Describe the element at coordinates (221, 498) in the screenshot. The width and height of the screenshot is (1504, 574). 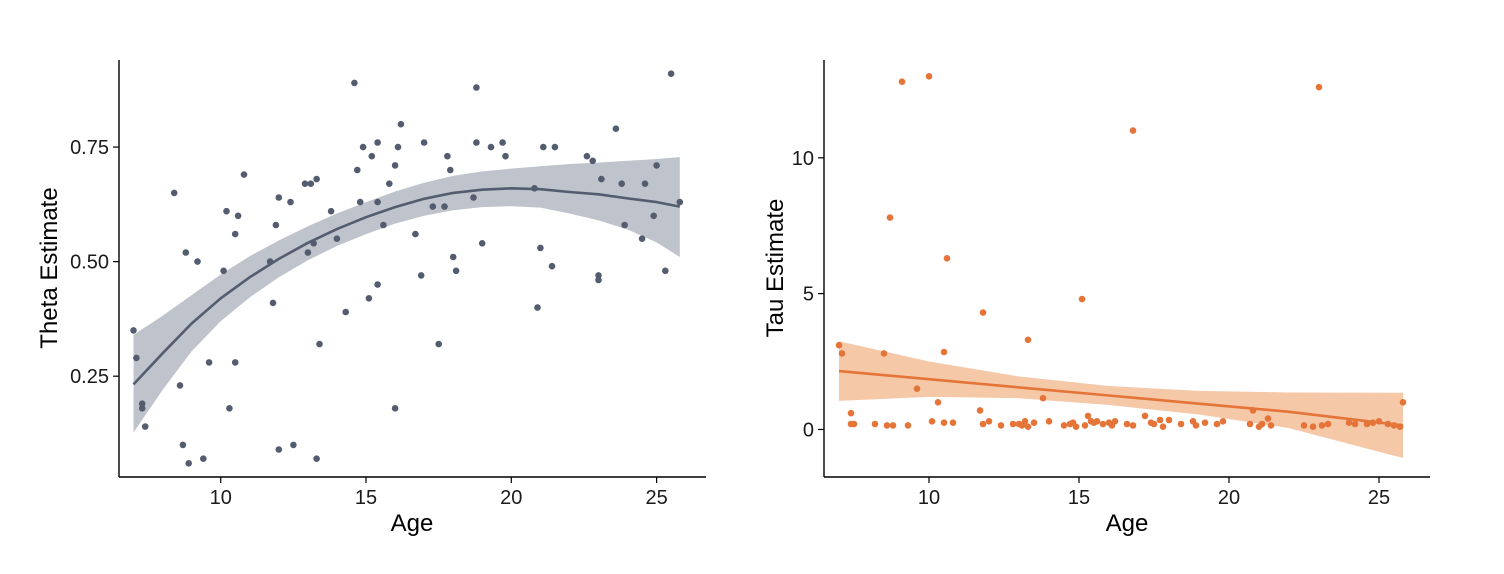
I see `theta-x-tick-label-10: 10` at that location.